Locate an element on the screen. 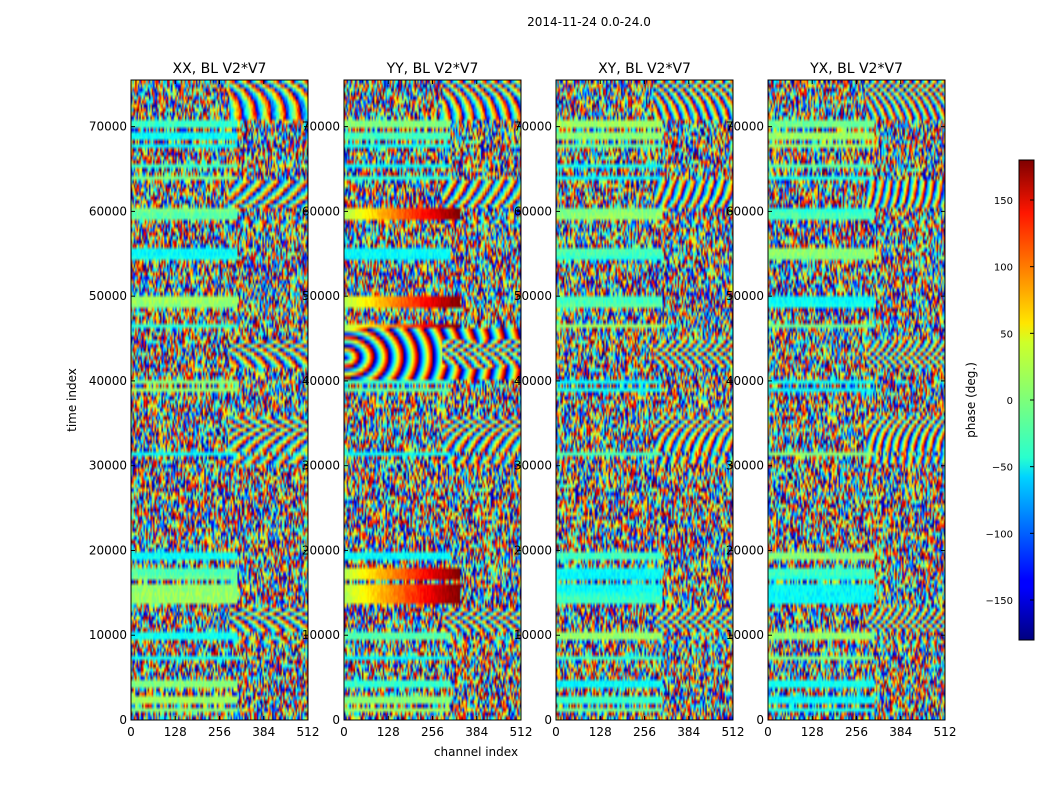  colorbar-tick-label-4: 50 is located at coordinates (1006, 334).